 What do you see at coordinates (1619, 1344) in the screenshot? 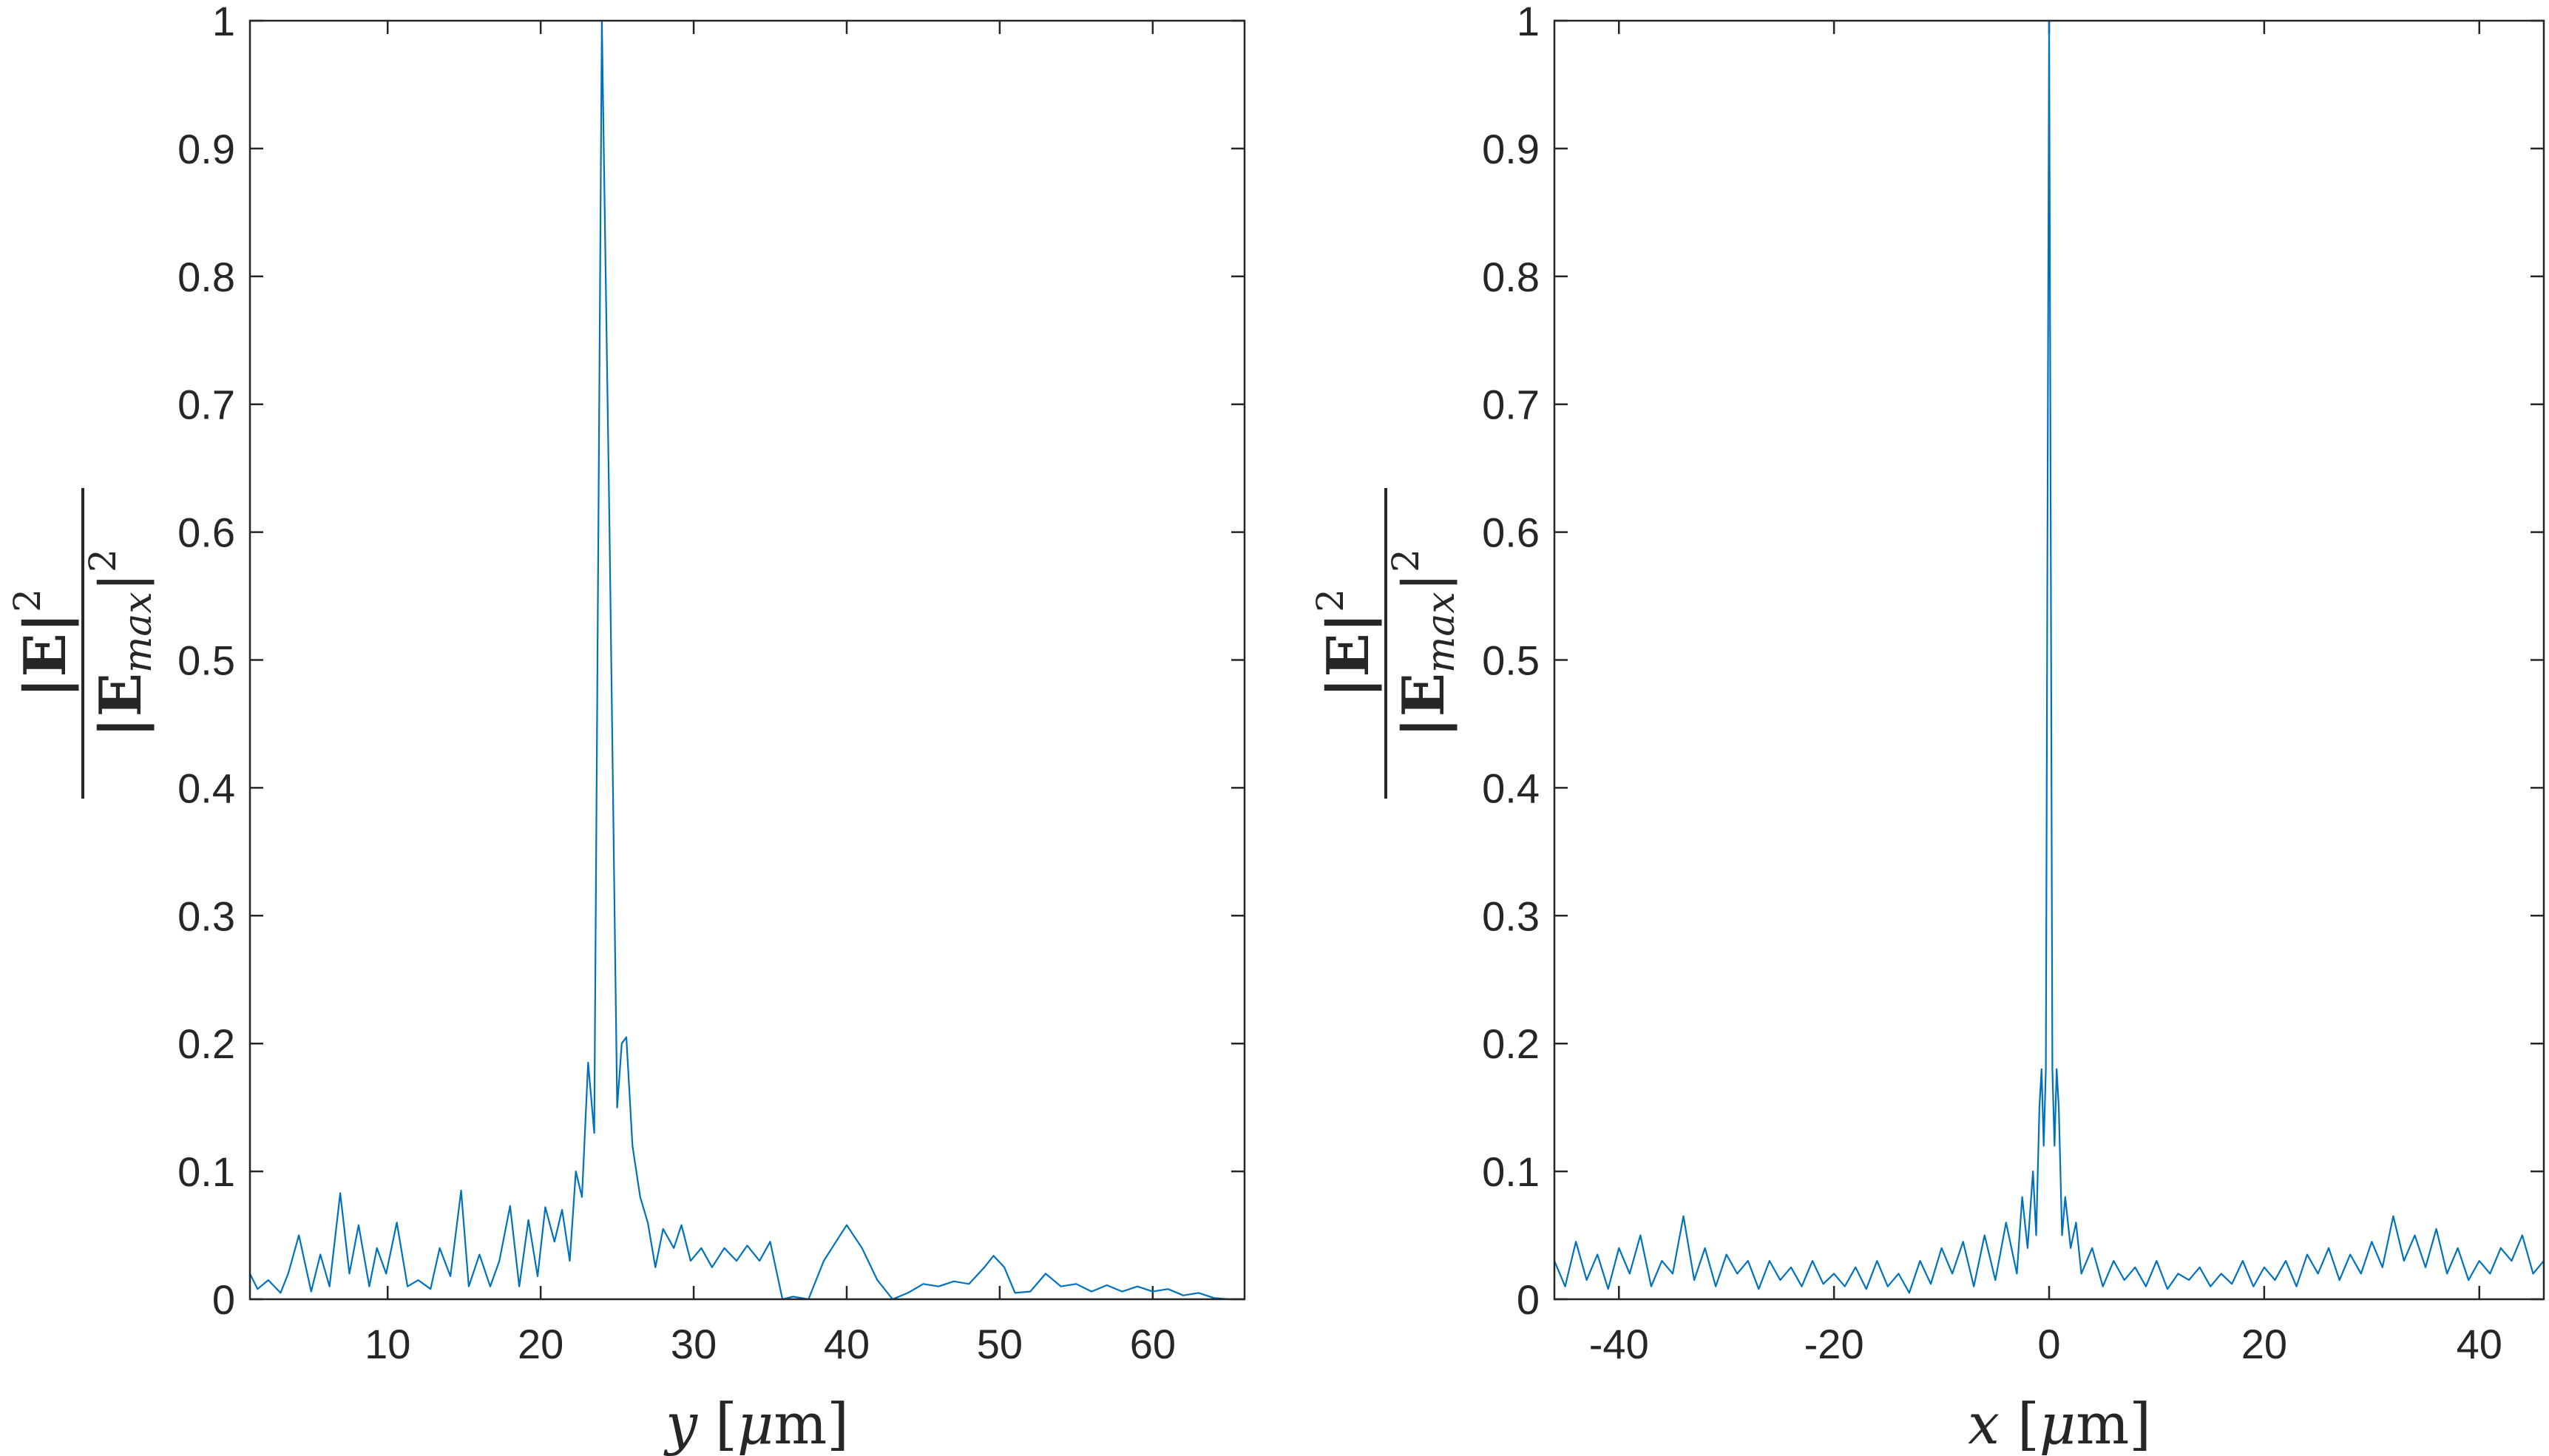
I see `x-tick-label: -40` at bounding box center [1619, 1344].